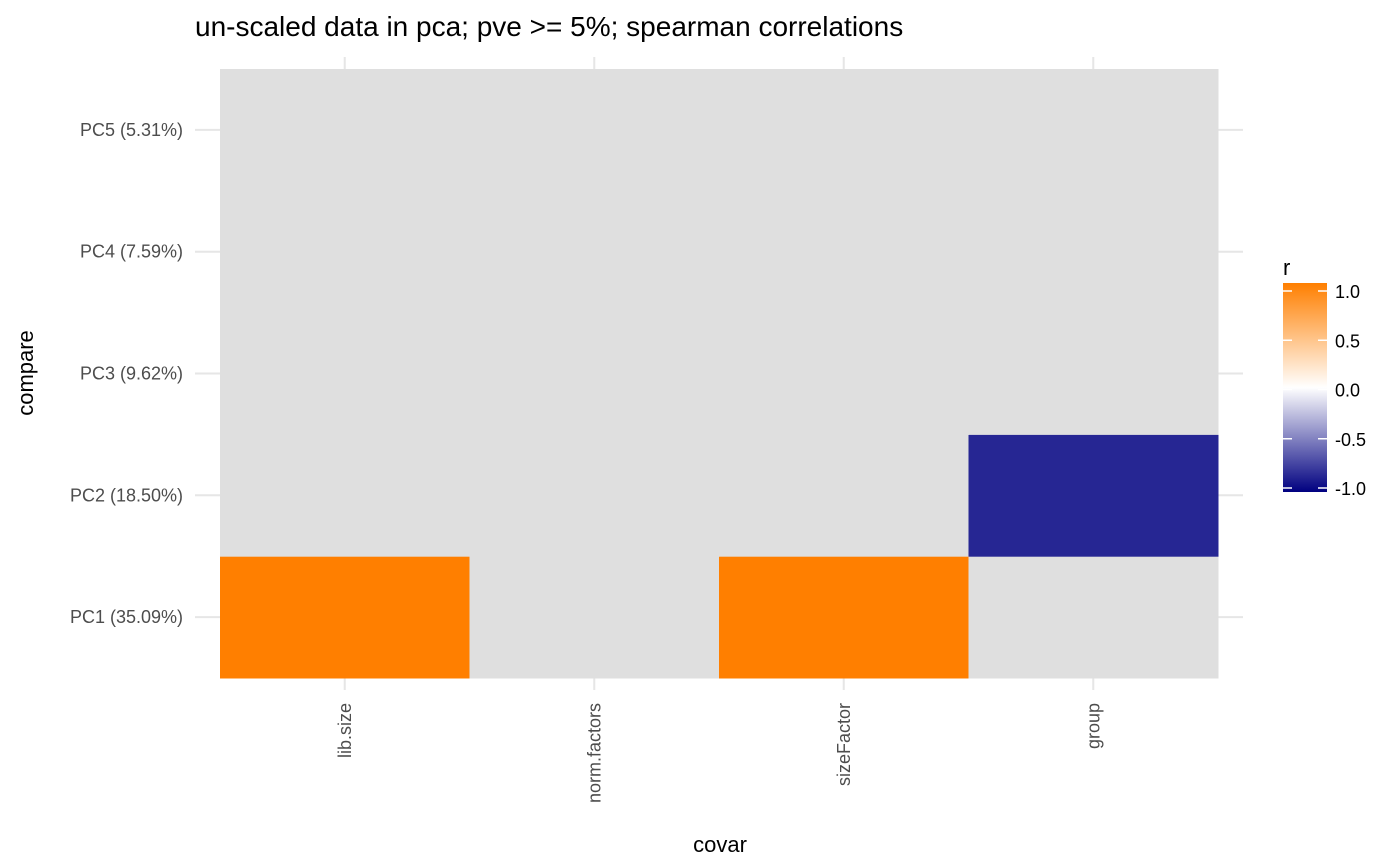 The image size is (1400, 865). Describe the element at coordinates (844, 744) in the screenshot. I see `x-tick-label: sizeFactor` at that location.